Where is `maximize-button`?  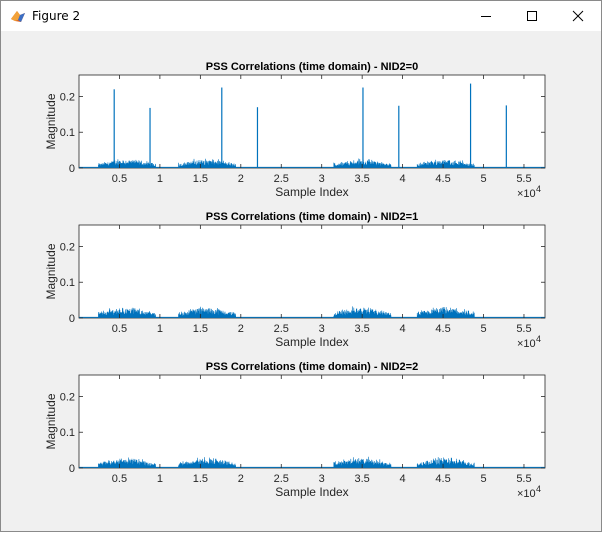
maximize-button is located at coordinates (532, 16).